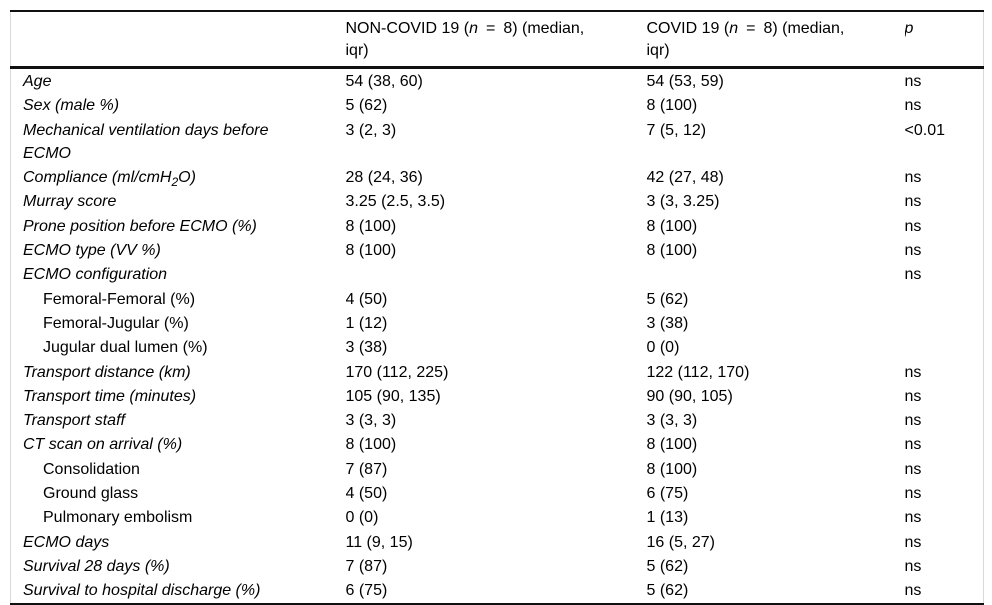 Image resolution: width=992 pixels, height=605 pixels. What do you see at coordinates (366, 323) in the screenshot?
I see `noncovid-value: 1 (12)` at bounding box center [366, 323].